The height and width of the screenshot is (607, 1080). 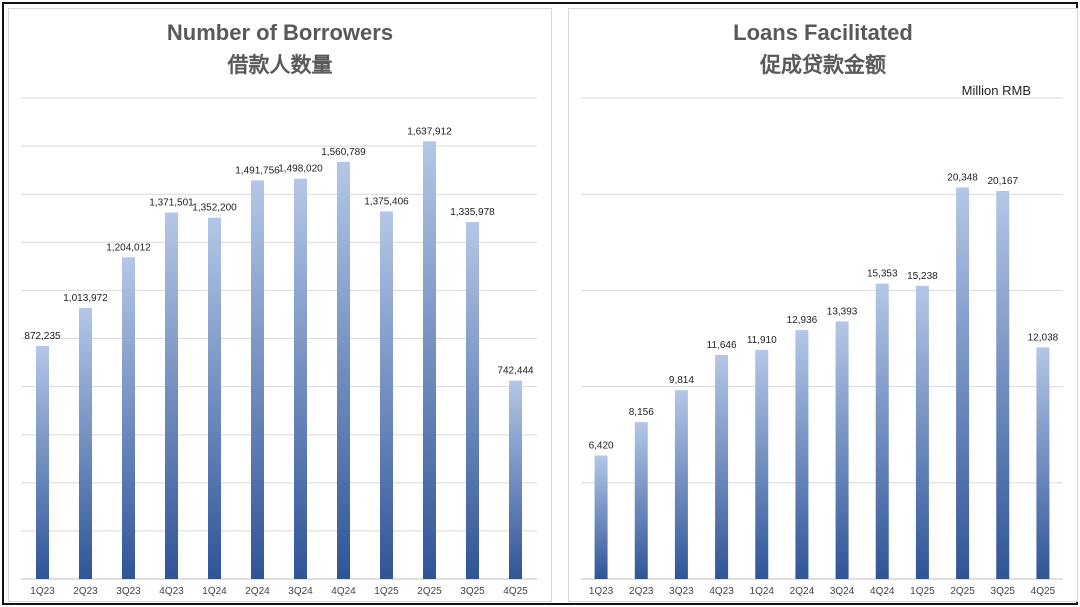 What do you see at coordinates (515, 479) in the screenshot?
I see `borrowers-bar-4q25` at bounding box center [515, 479].